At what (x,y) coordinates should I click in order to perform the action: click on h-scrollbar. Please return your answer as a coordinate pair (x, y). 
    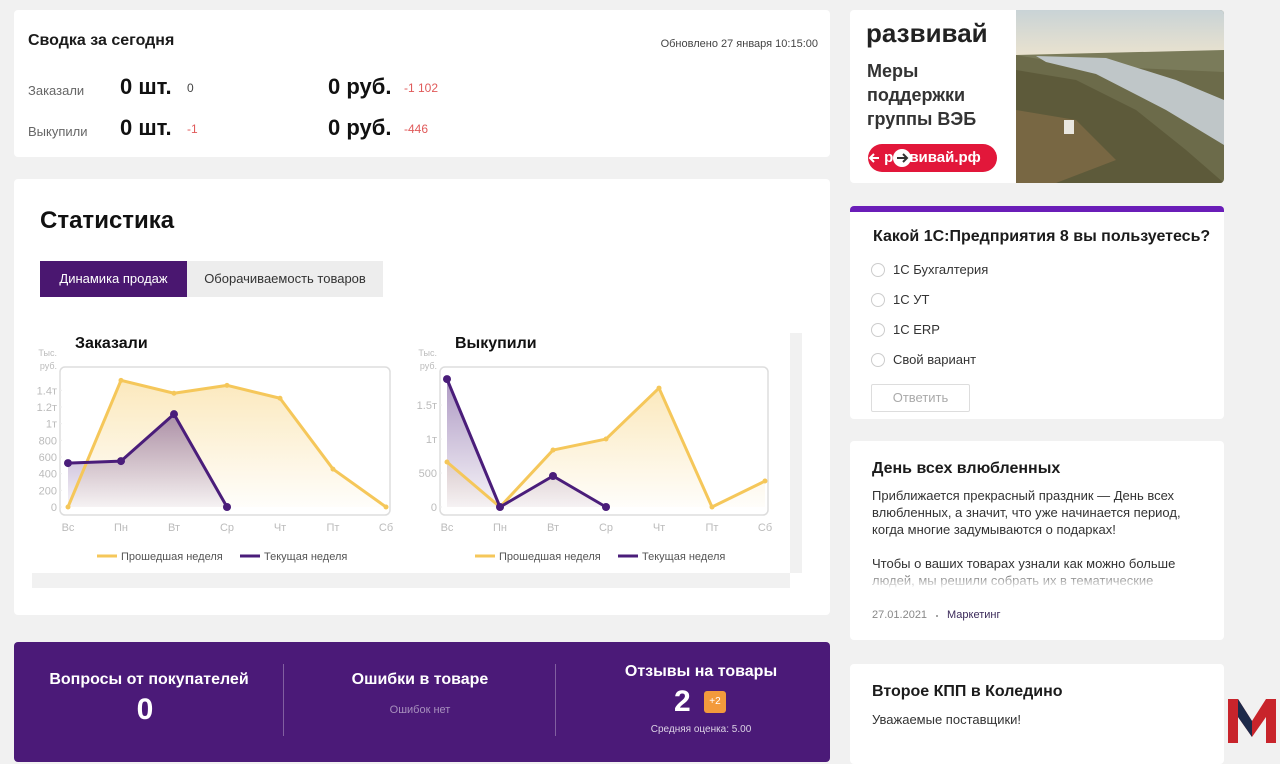
    Looking at the image, I should click on (411, 580).